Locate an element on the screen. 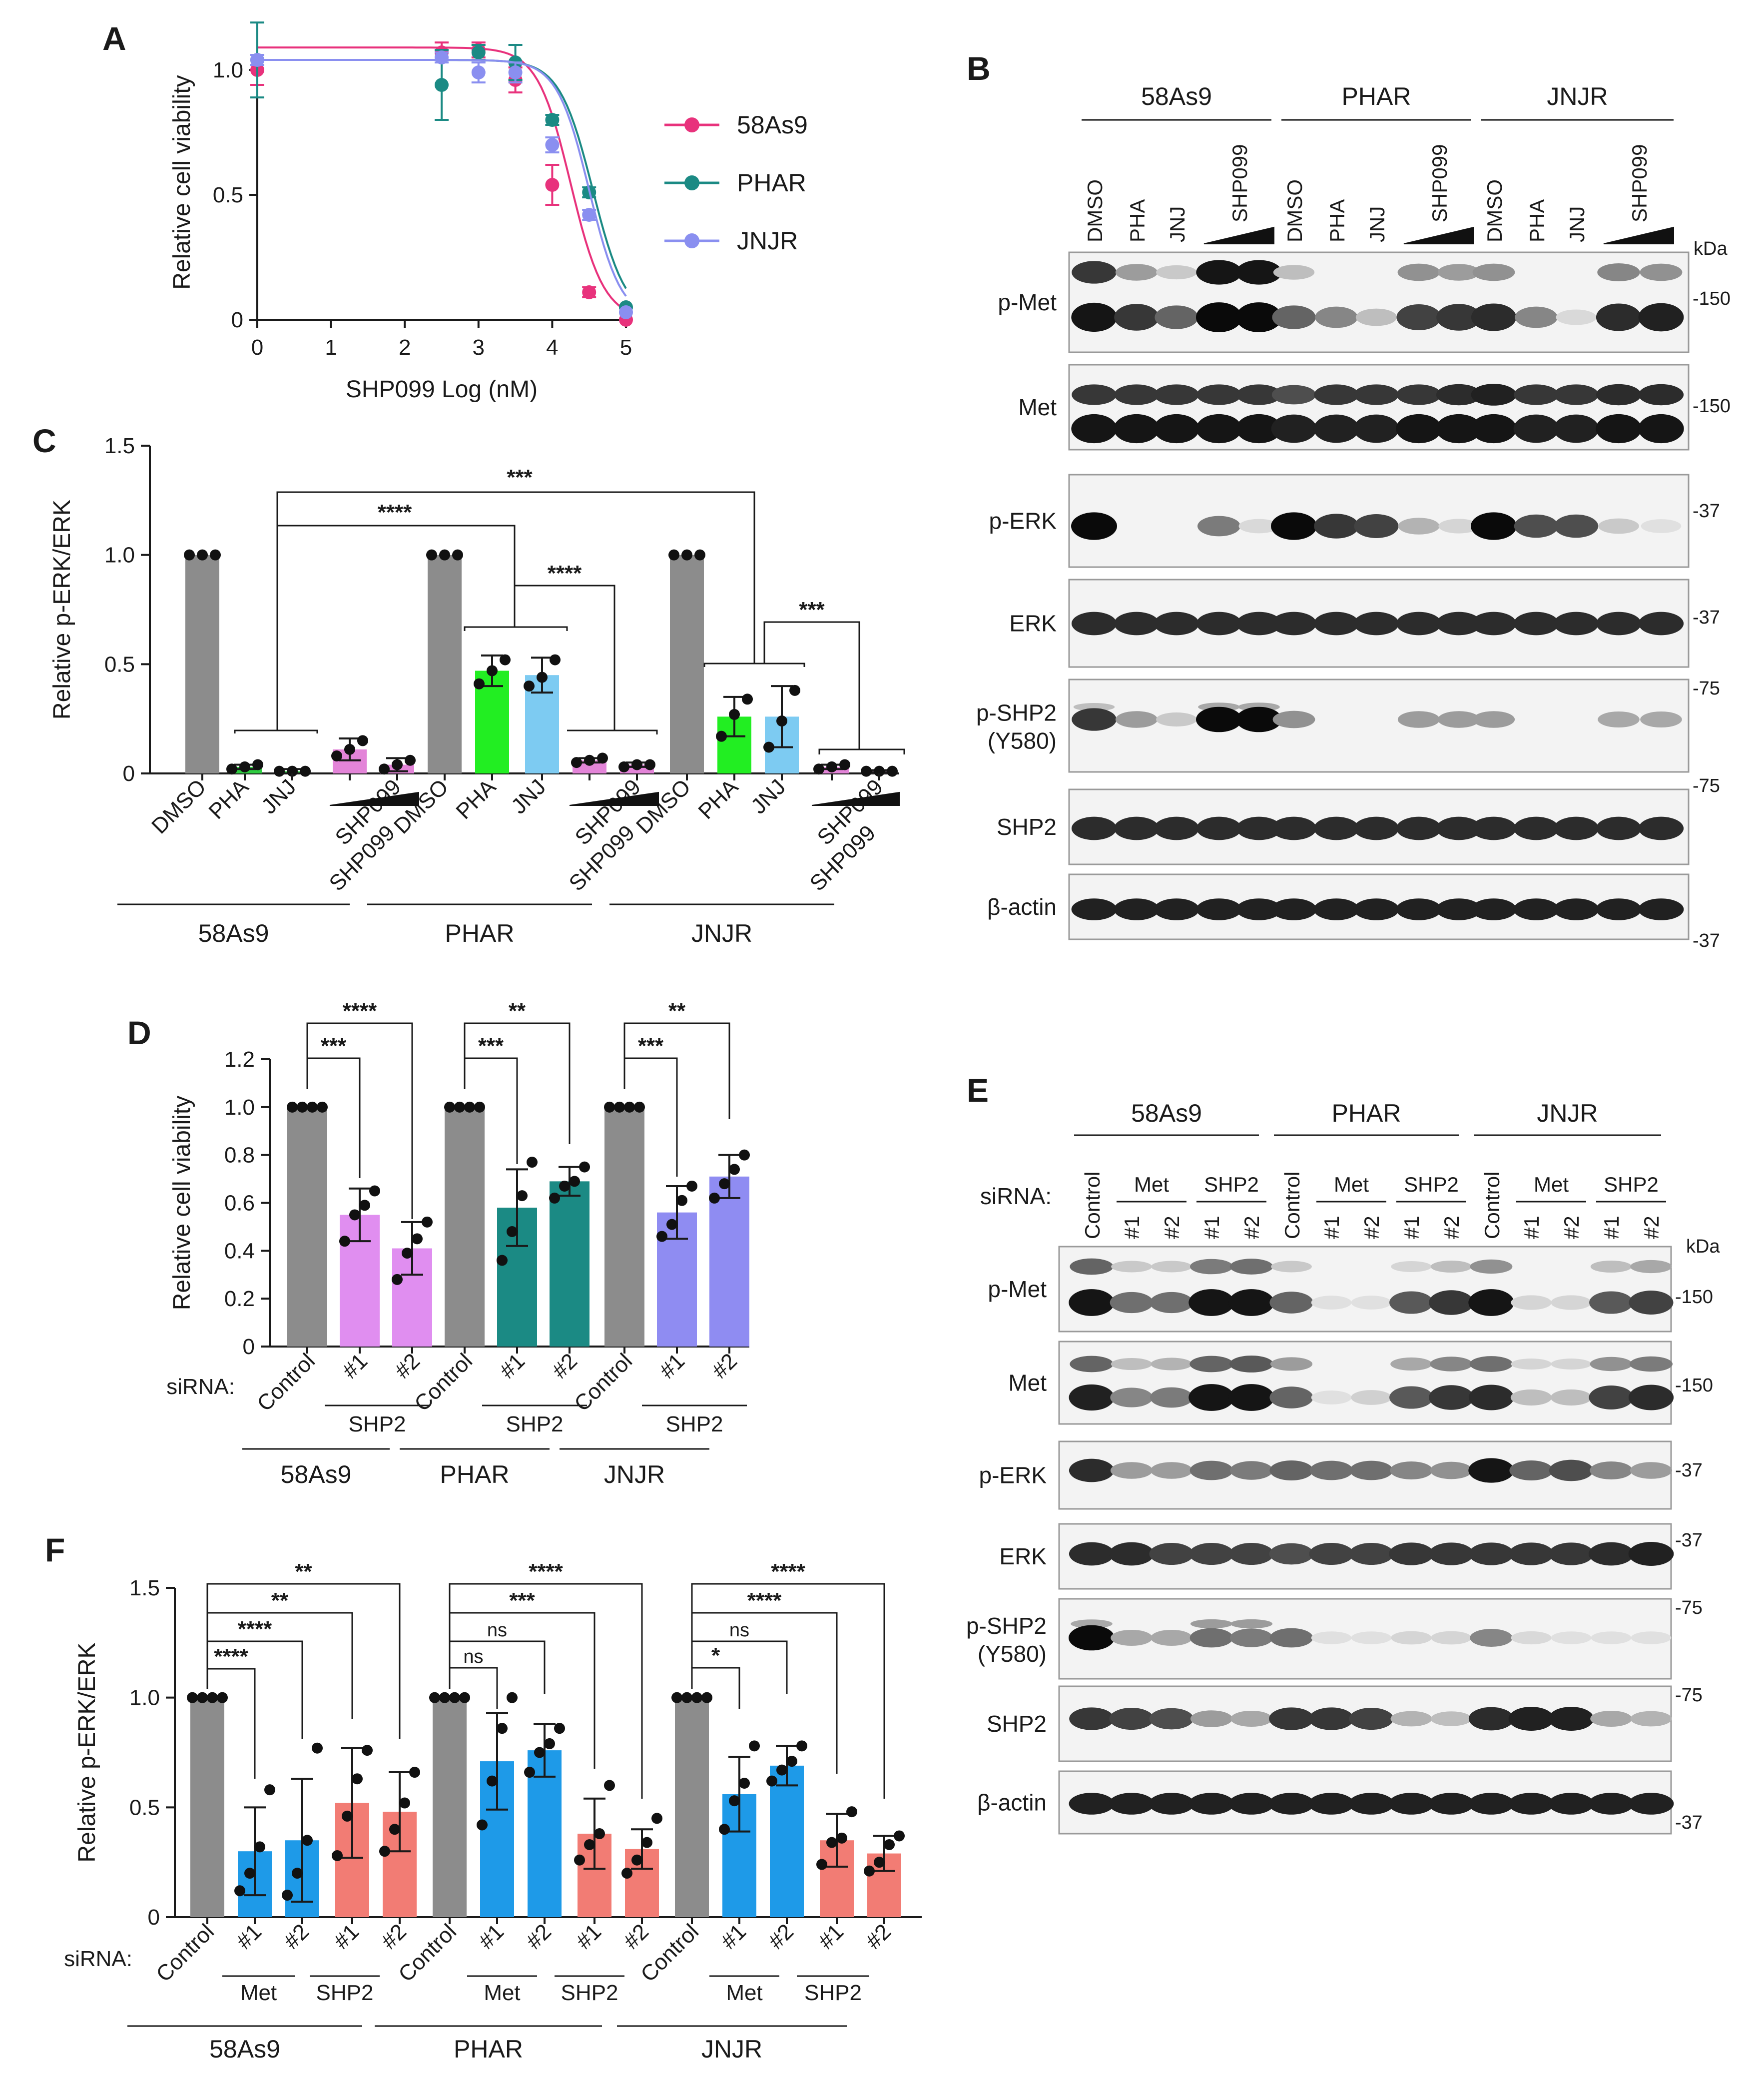 The image size is (1764, 2076). sirna-label: siRNA: is located at coordinates (1016, 1196).